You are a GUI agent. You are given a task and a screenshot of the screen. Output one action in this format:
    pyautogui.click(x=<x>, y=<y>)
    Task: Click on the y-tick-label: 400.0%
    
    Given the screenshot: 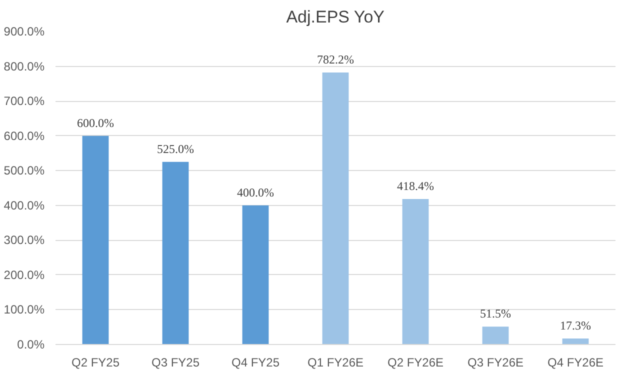 What is the action you would take?
    pyautogui.click(x=24, y=205)
    